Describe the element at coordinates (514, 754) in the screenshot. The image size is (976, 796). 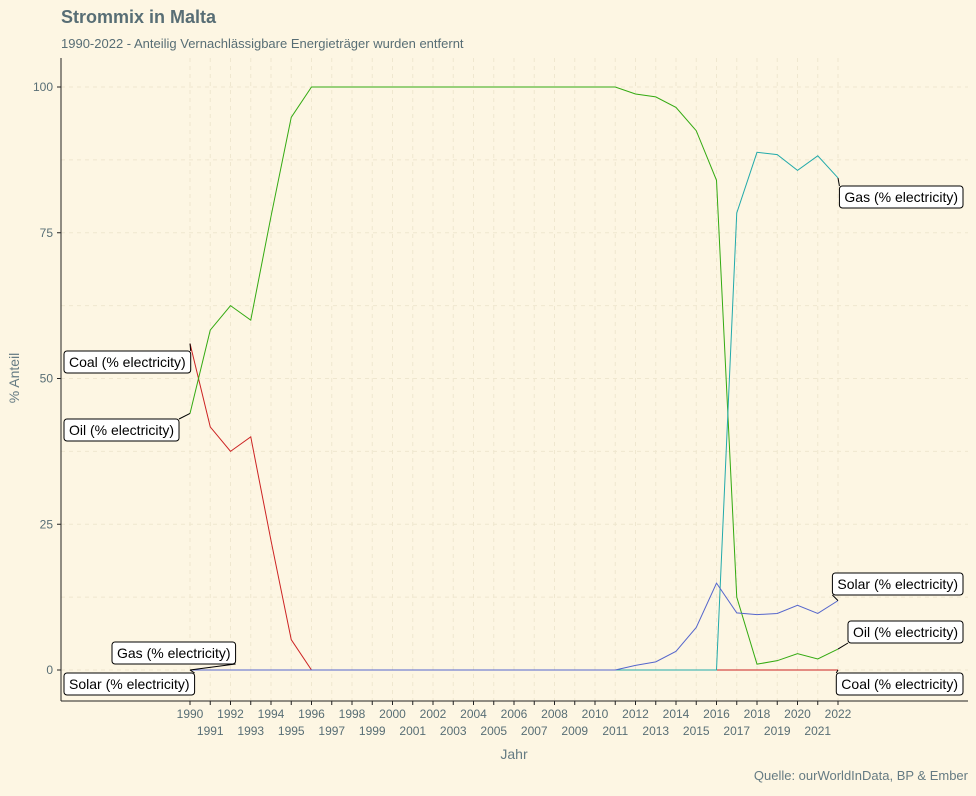
I see `x-axis-title: Jahr` at that location.